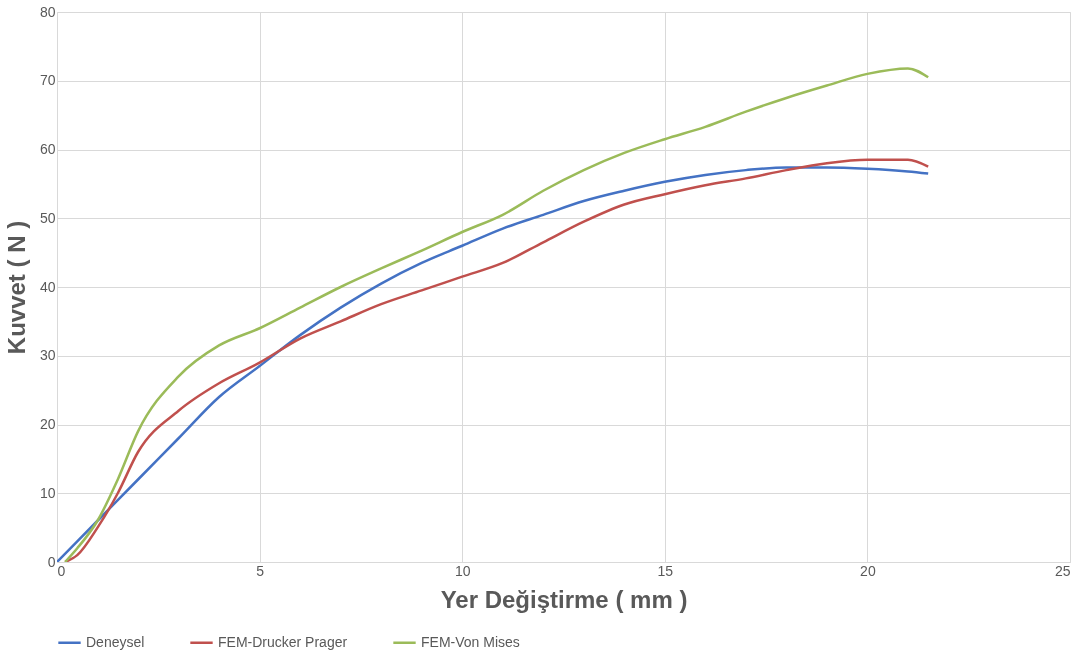 The image size is (1081, 661). Describe the element at coordinates (115, 641) in the screenshot. I see `legend-label: Deneysel` at that location.